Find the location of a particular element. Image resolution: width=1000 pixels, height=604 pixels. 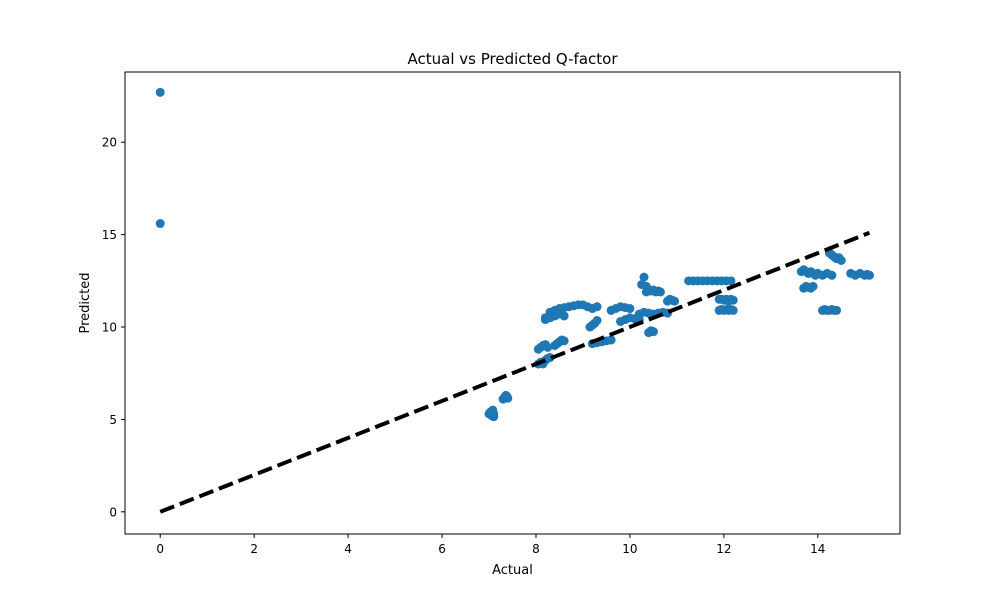

y-axis-ticks: 0 5 10 15 20 is located at coordinates (113, 327).